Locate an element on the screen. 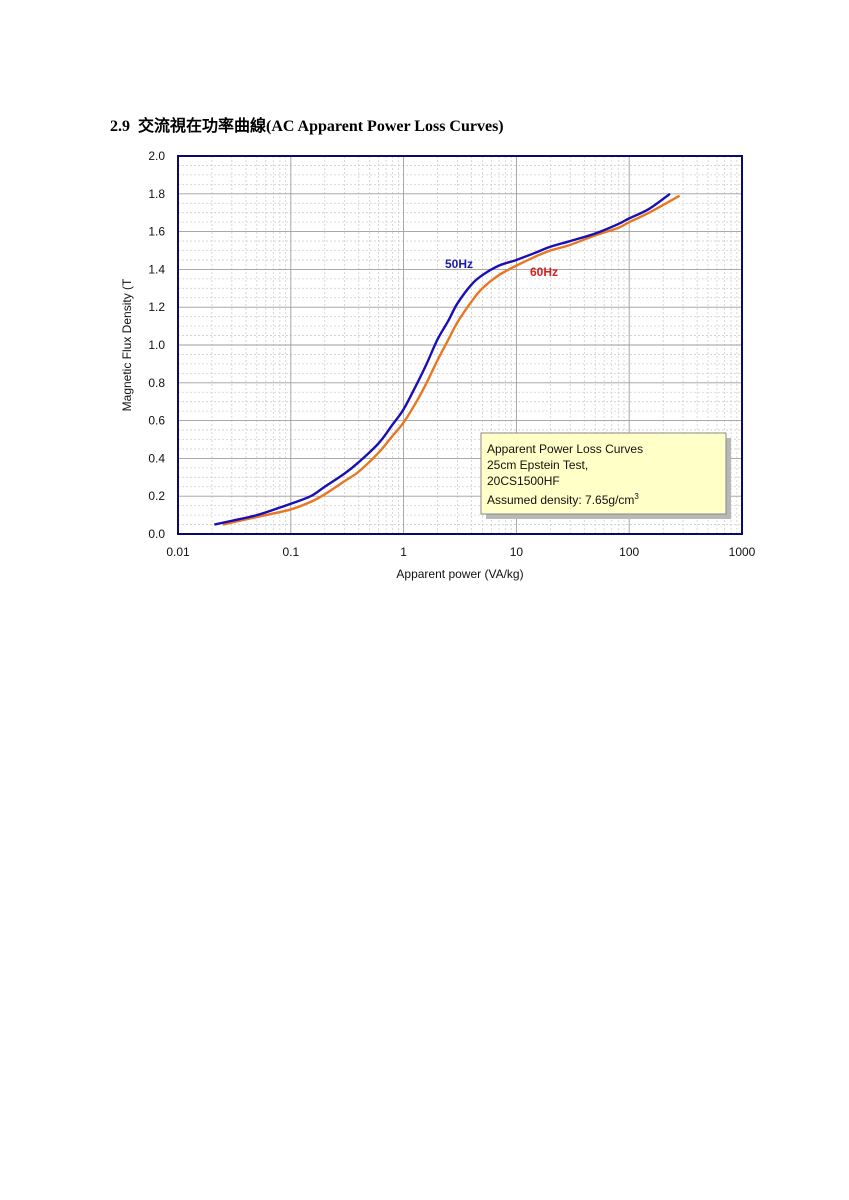  x-tick-label: 100 is located at coordinates (629, 552).